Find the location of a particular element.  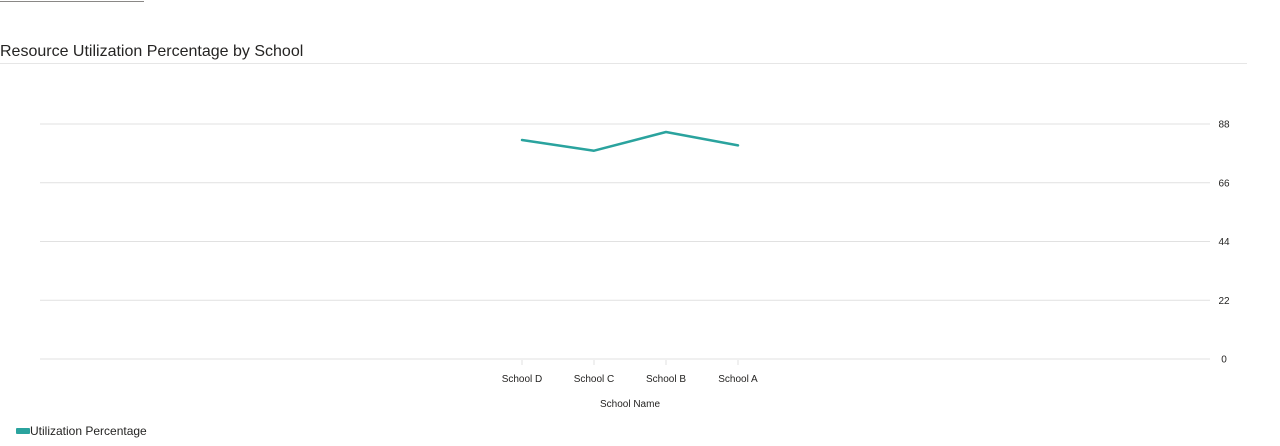

series-line-utilization-percentage is located at coordinates (630, 141).